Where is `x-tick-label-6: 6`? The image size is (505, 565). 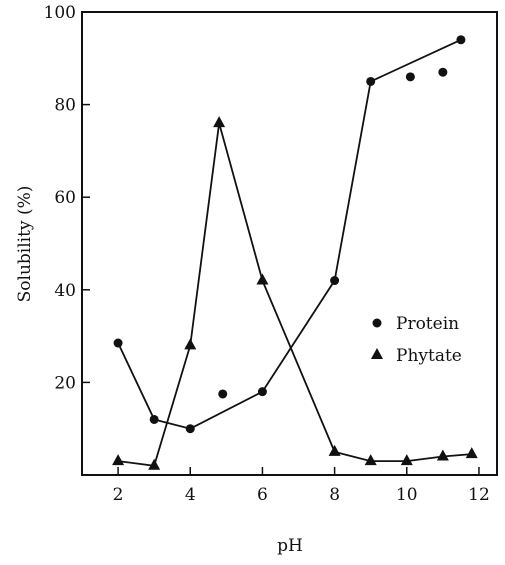
x-tick-label-6: 6 is located at coordinates (262, 495).